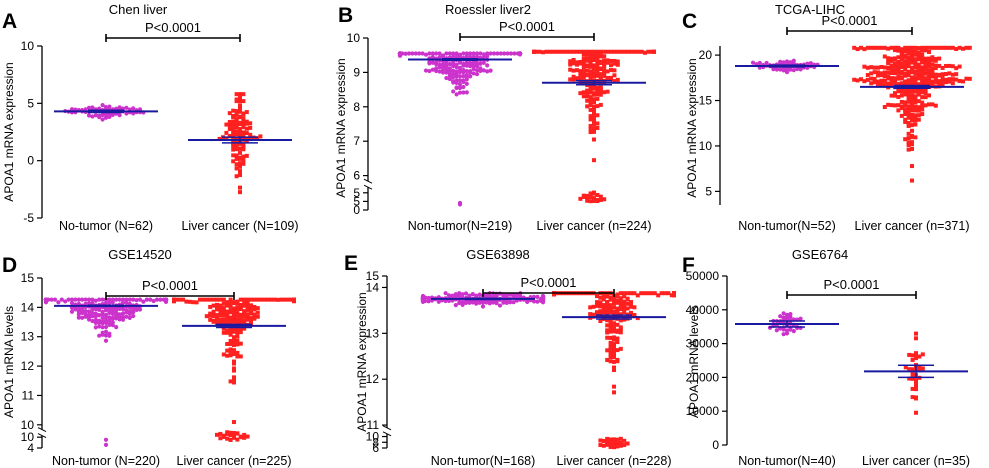  I want to click on y-tick-label: 5, so click(356, 201).